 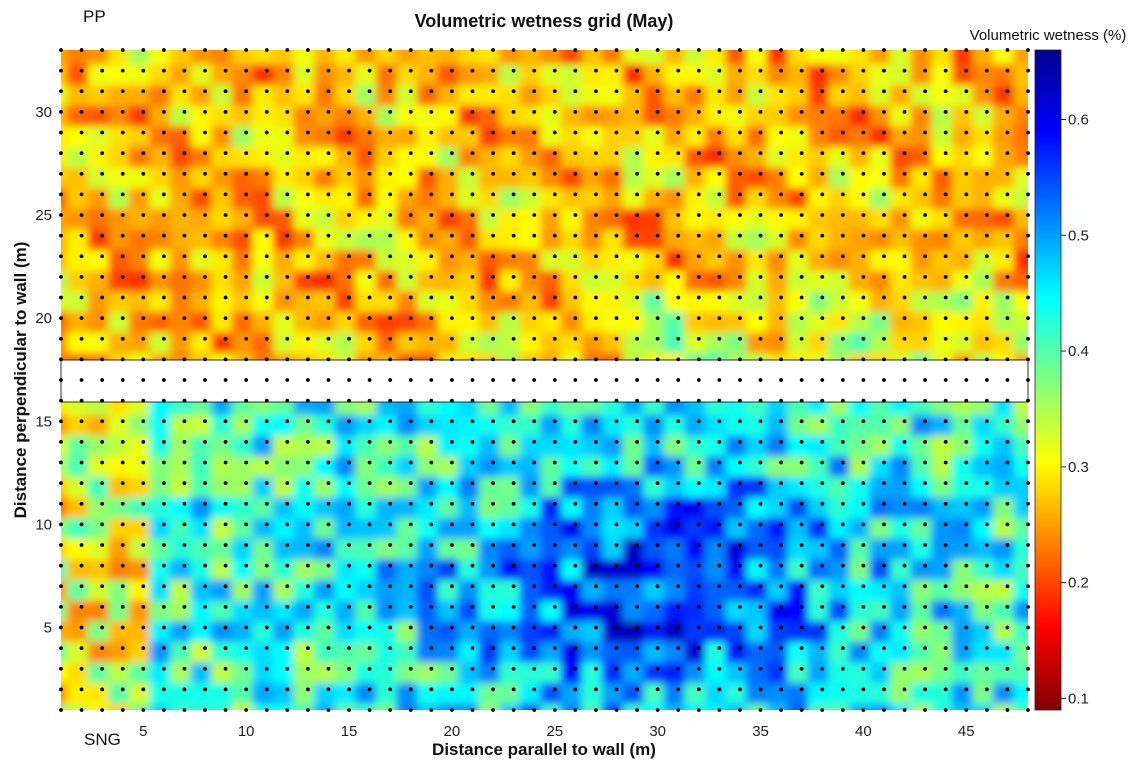 I want to click on y-tick-label: 5, so click(x=48, y=628).